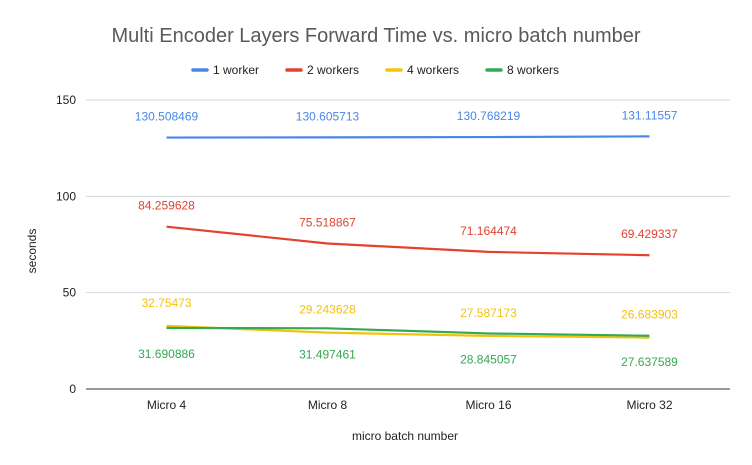  What do you see at coordinates (327, 310) in the screenshot?
I see `data-label: 29.243628` at bounding box center [327, 310].